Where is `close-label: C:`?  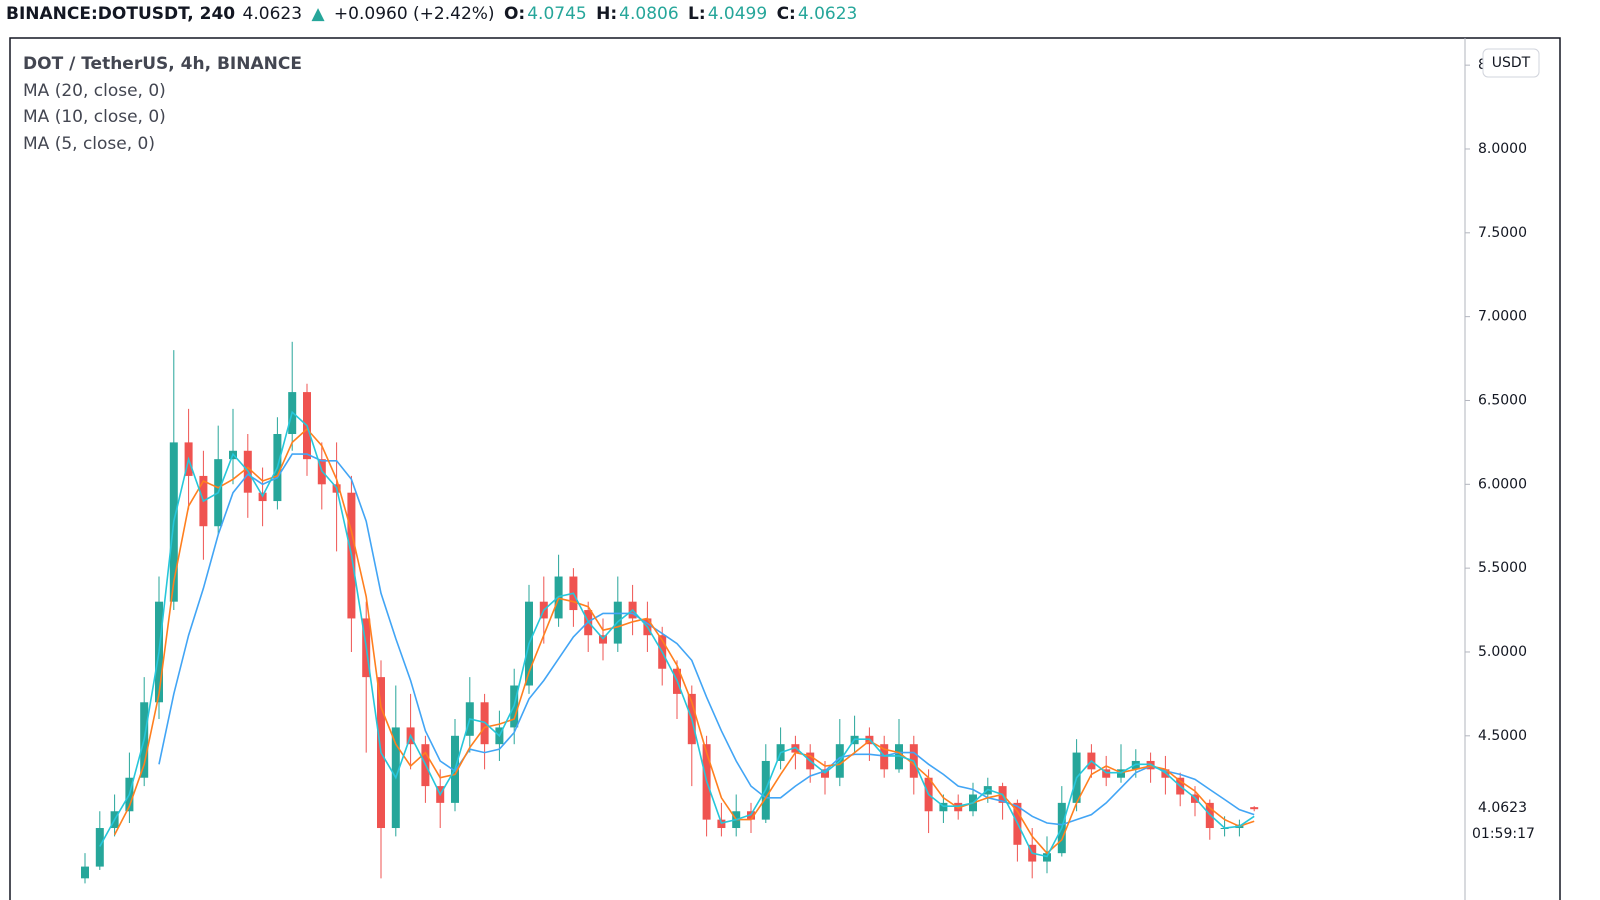
close-label: C: is located at coordinates (786, 14).